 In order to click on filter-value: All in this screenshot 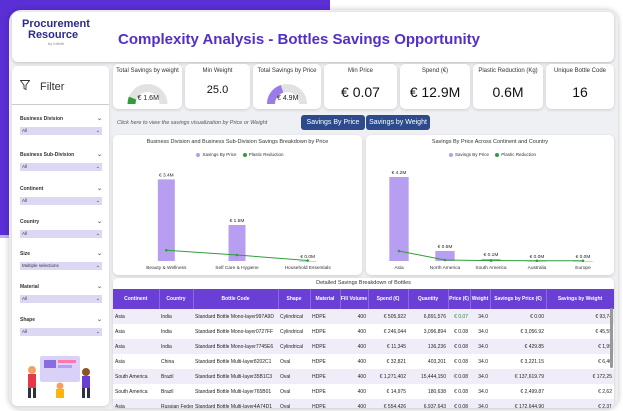, I will do `click(25, 331)`.